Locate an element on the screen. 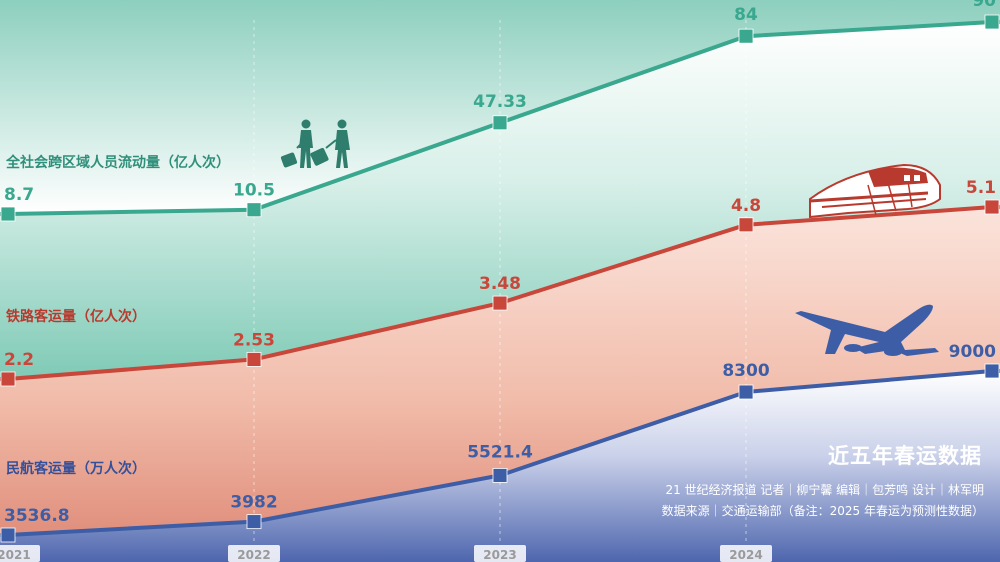 The height and width of the screenshot is (562, 1000). credits-line: 21 世纪经济报道 记者｜柳宁馨 编辑｜包芳鸣 设计｜林军明 is located at coordinates (824, 490).